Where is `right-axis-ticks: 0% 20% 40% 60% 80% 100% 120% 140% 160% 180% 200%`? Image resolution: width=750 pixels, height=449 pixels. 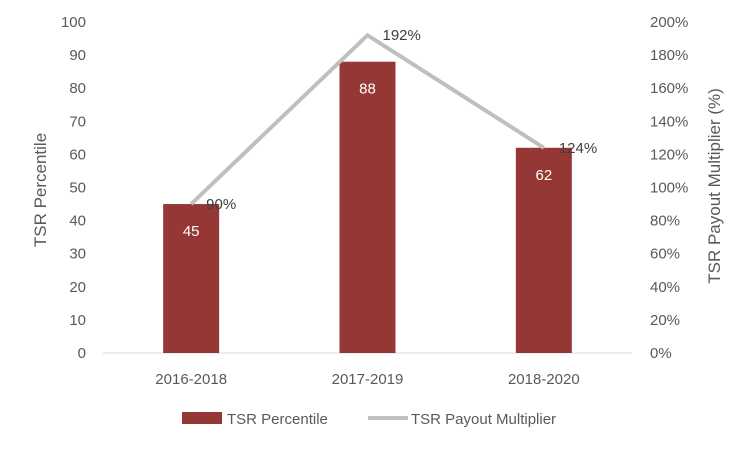 right-axis-ticks: 0% 20% 40% 60% 80% 100% 120% 140% 160% 180% 200% is located at coordinates (669, 188).